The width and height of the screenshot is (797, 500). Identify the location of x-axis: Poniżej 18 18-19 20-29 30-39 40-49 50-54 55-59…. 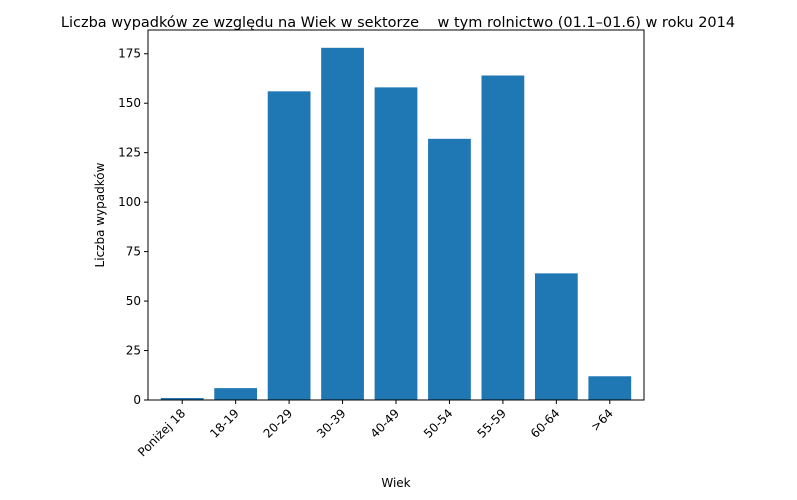
(375, 429).